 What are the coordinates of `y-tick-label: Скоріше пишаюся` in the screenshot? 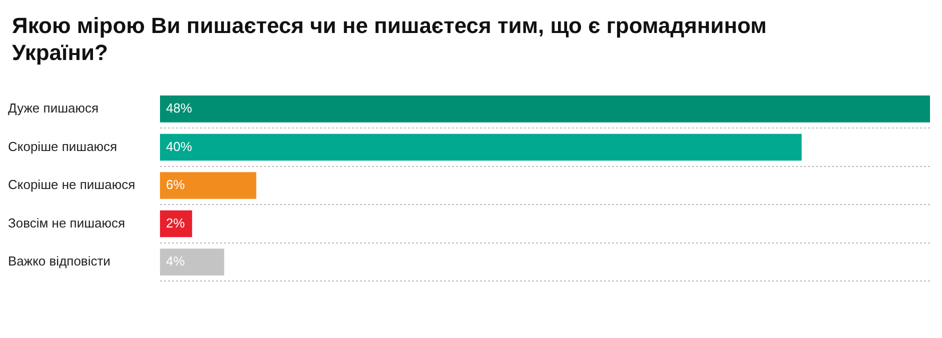 It's located at (63, 146).